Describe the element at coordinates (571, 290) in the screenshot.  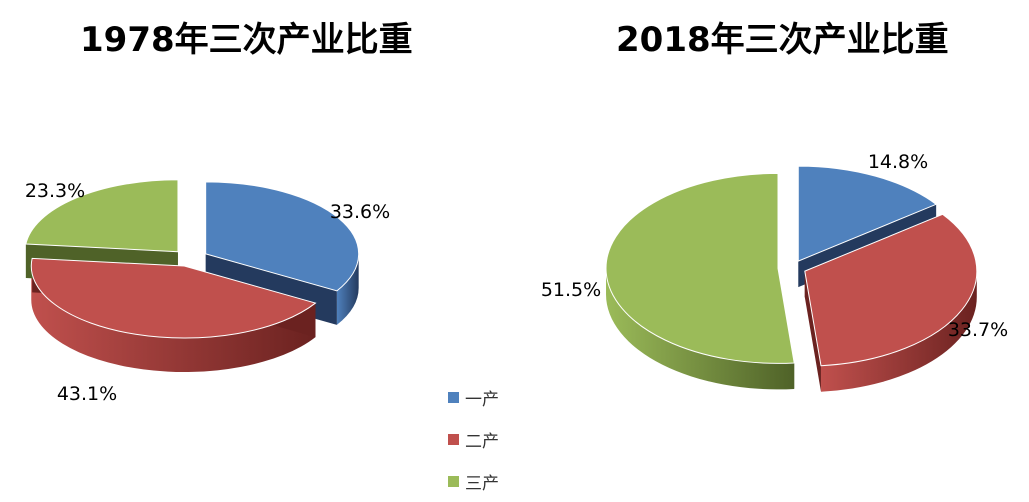
I see `data-label-三产: 51.5%` at that location.